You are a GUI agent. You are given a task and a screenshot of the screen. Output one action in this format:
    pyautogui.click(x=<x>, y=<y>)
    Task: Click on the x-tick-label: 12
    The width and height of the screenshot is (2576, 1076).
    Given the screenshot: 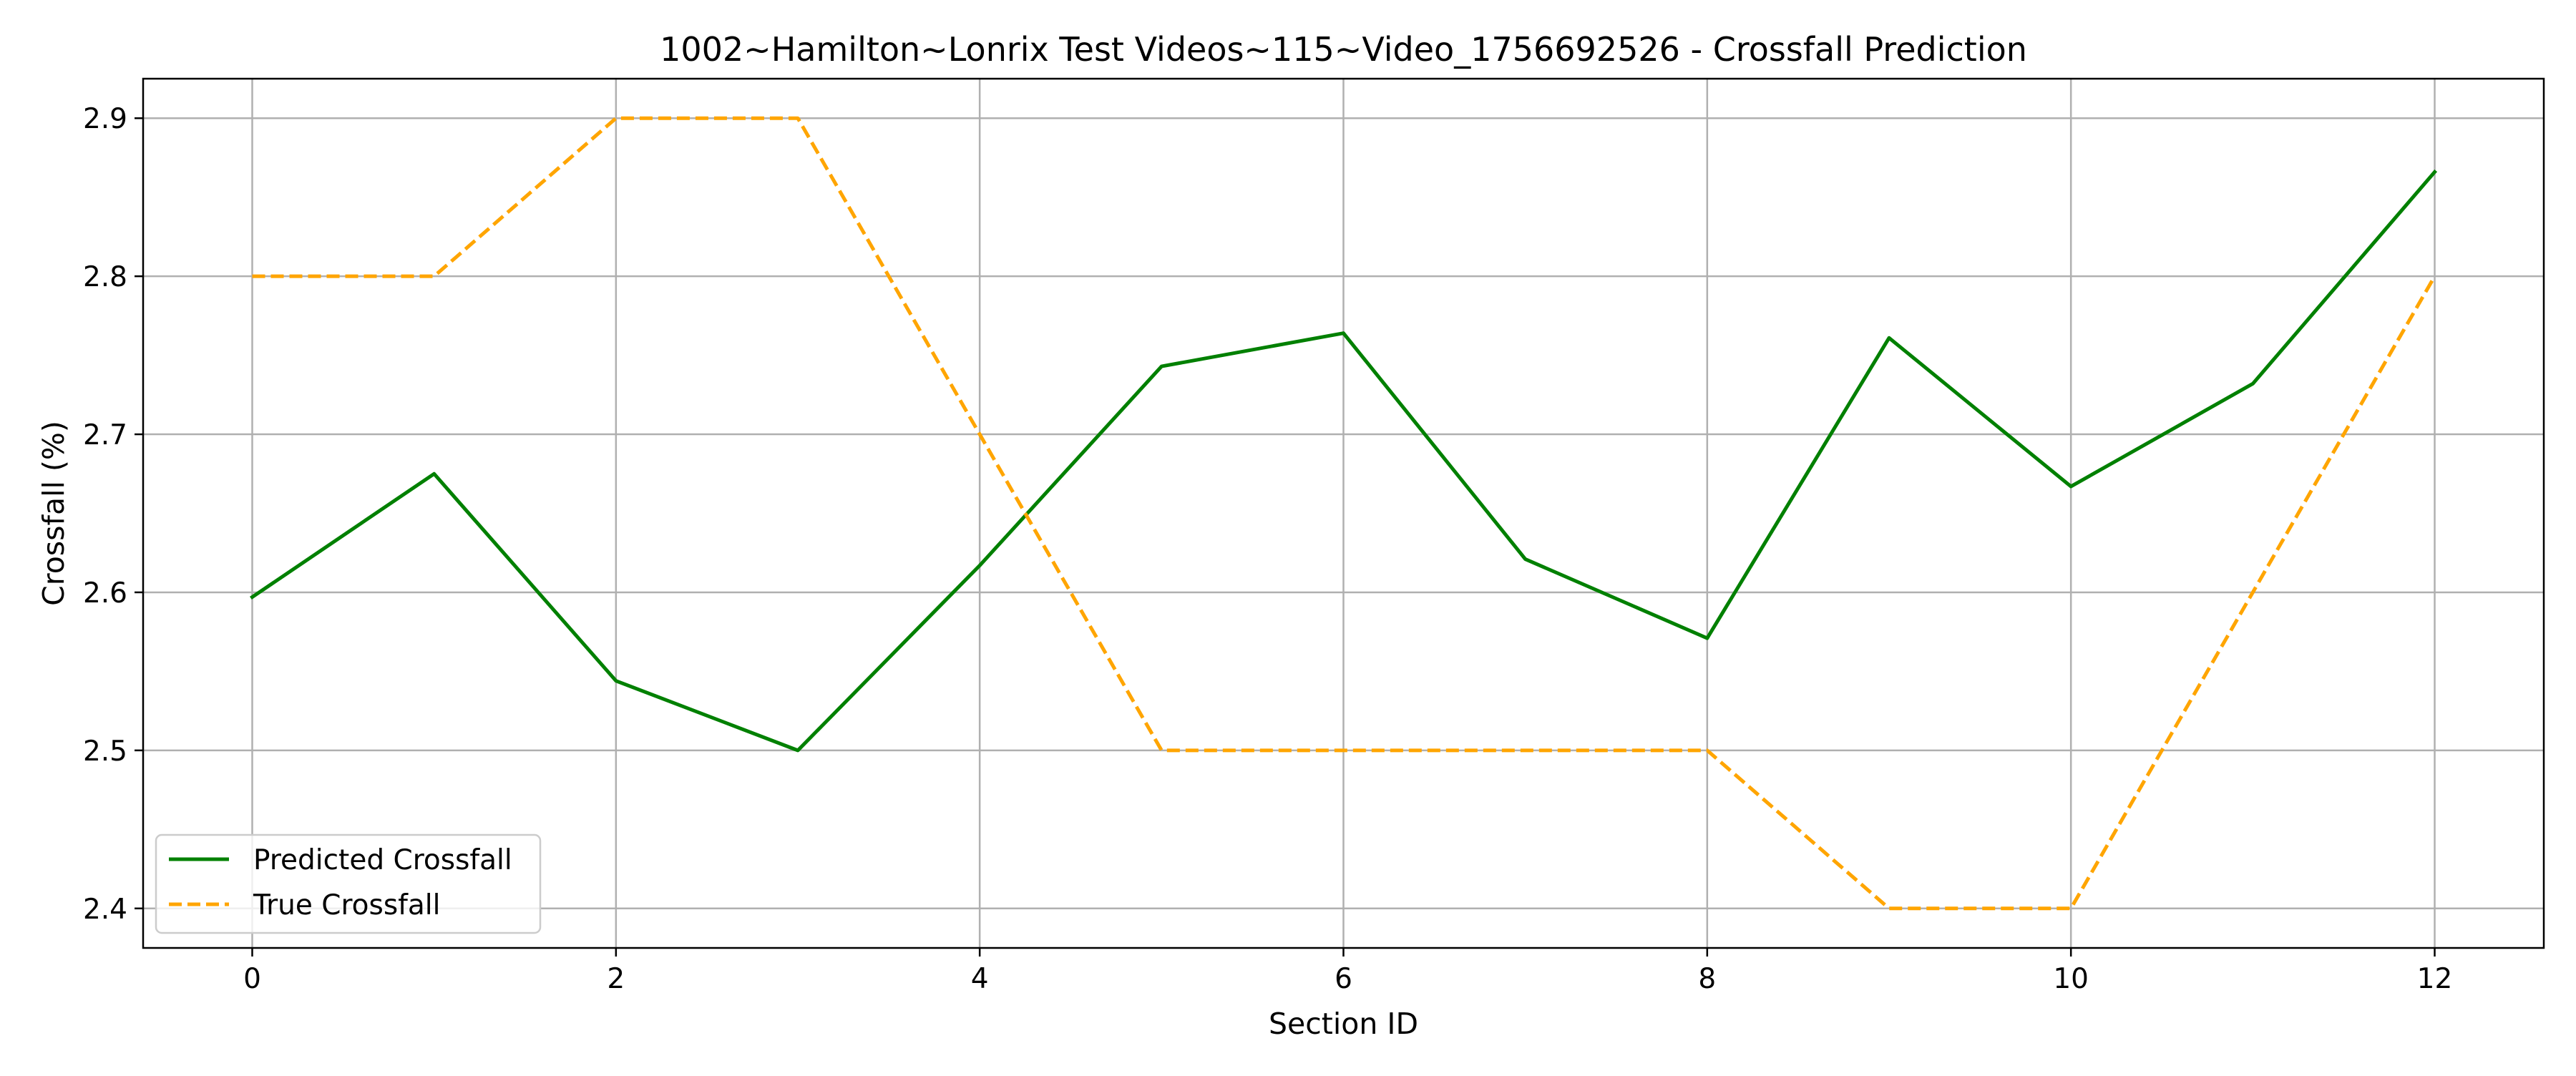 What is the action you would take?
    pyautogui.click(x=2435, y=979)
    